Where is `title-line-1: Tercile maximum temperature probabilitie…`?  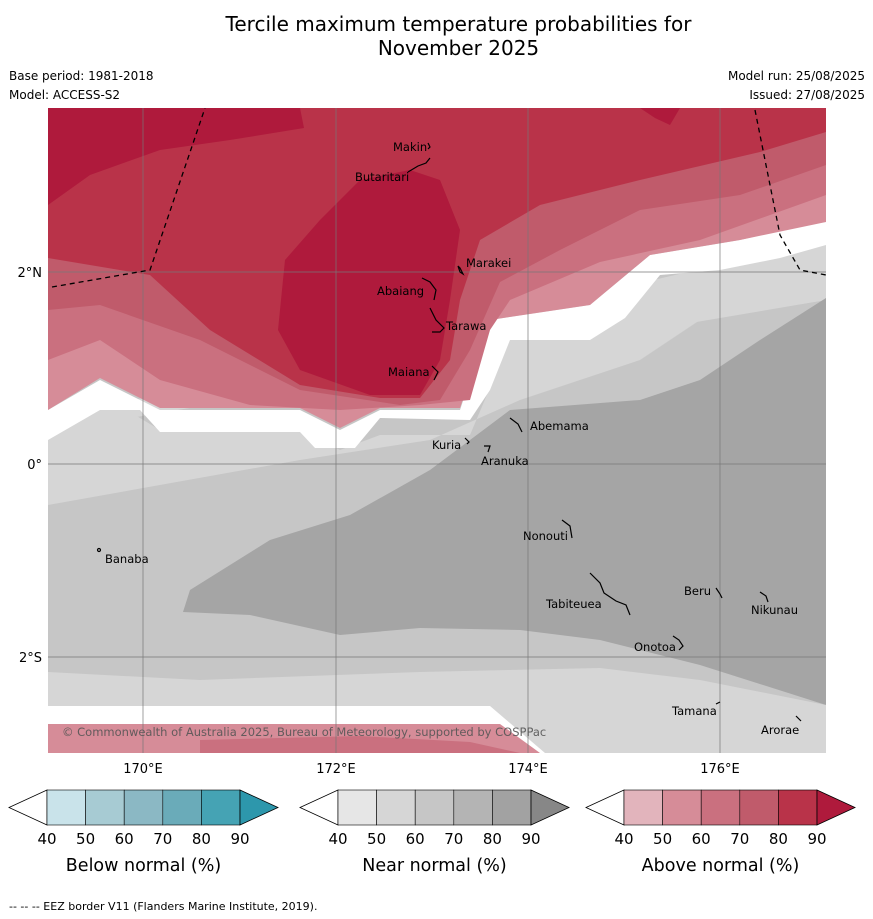 title-line-1: Tercile maximum temperature probabilitie… is located at coordinates (458, 24).